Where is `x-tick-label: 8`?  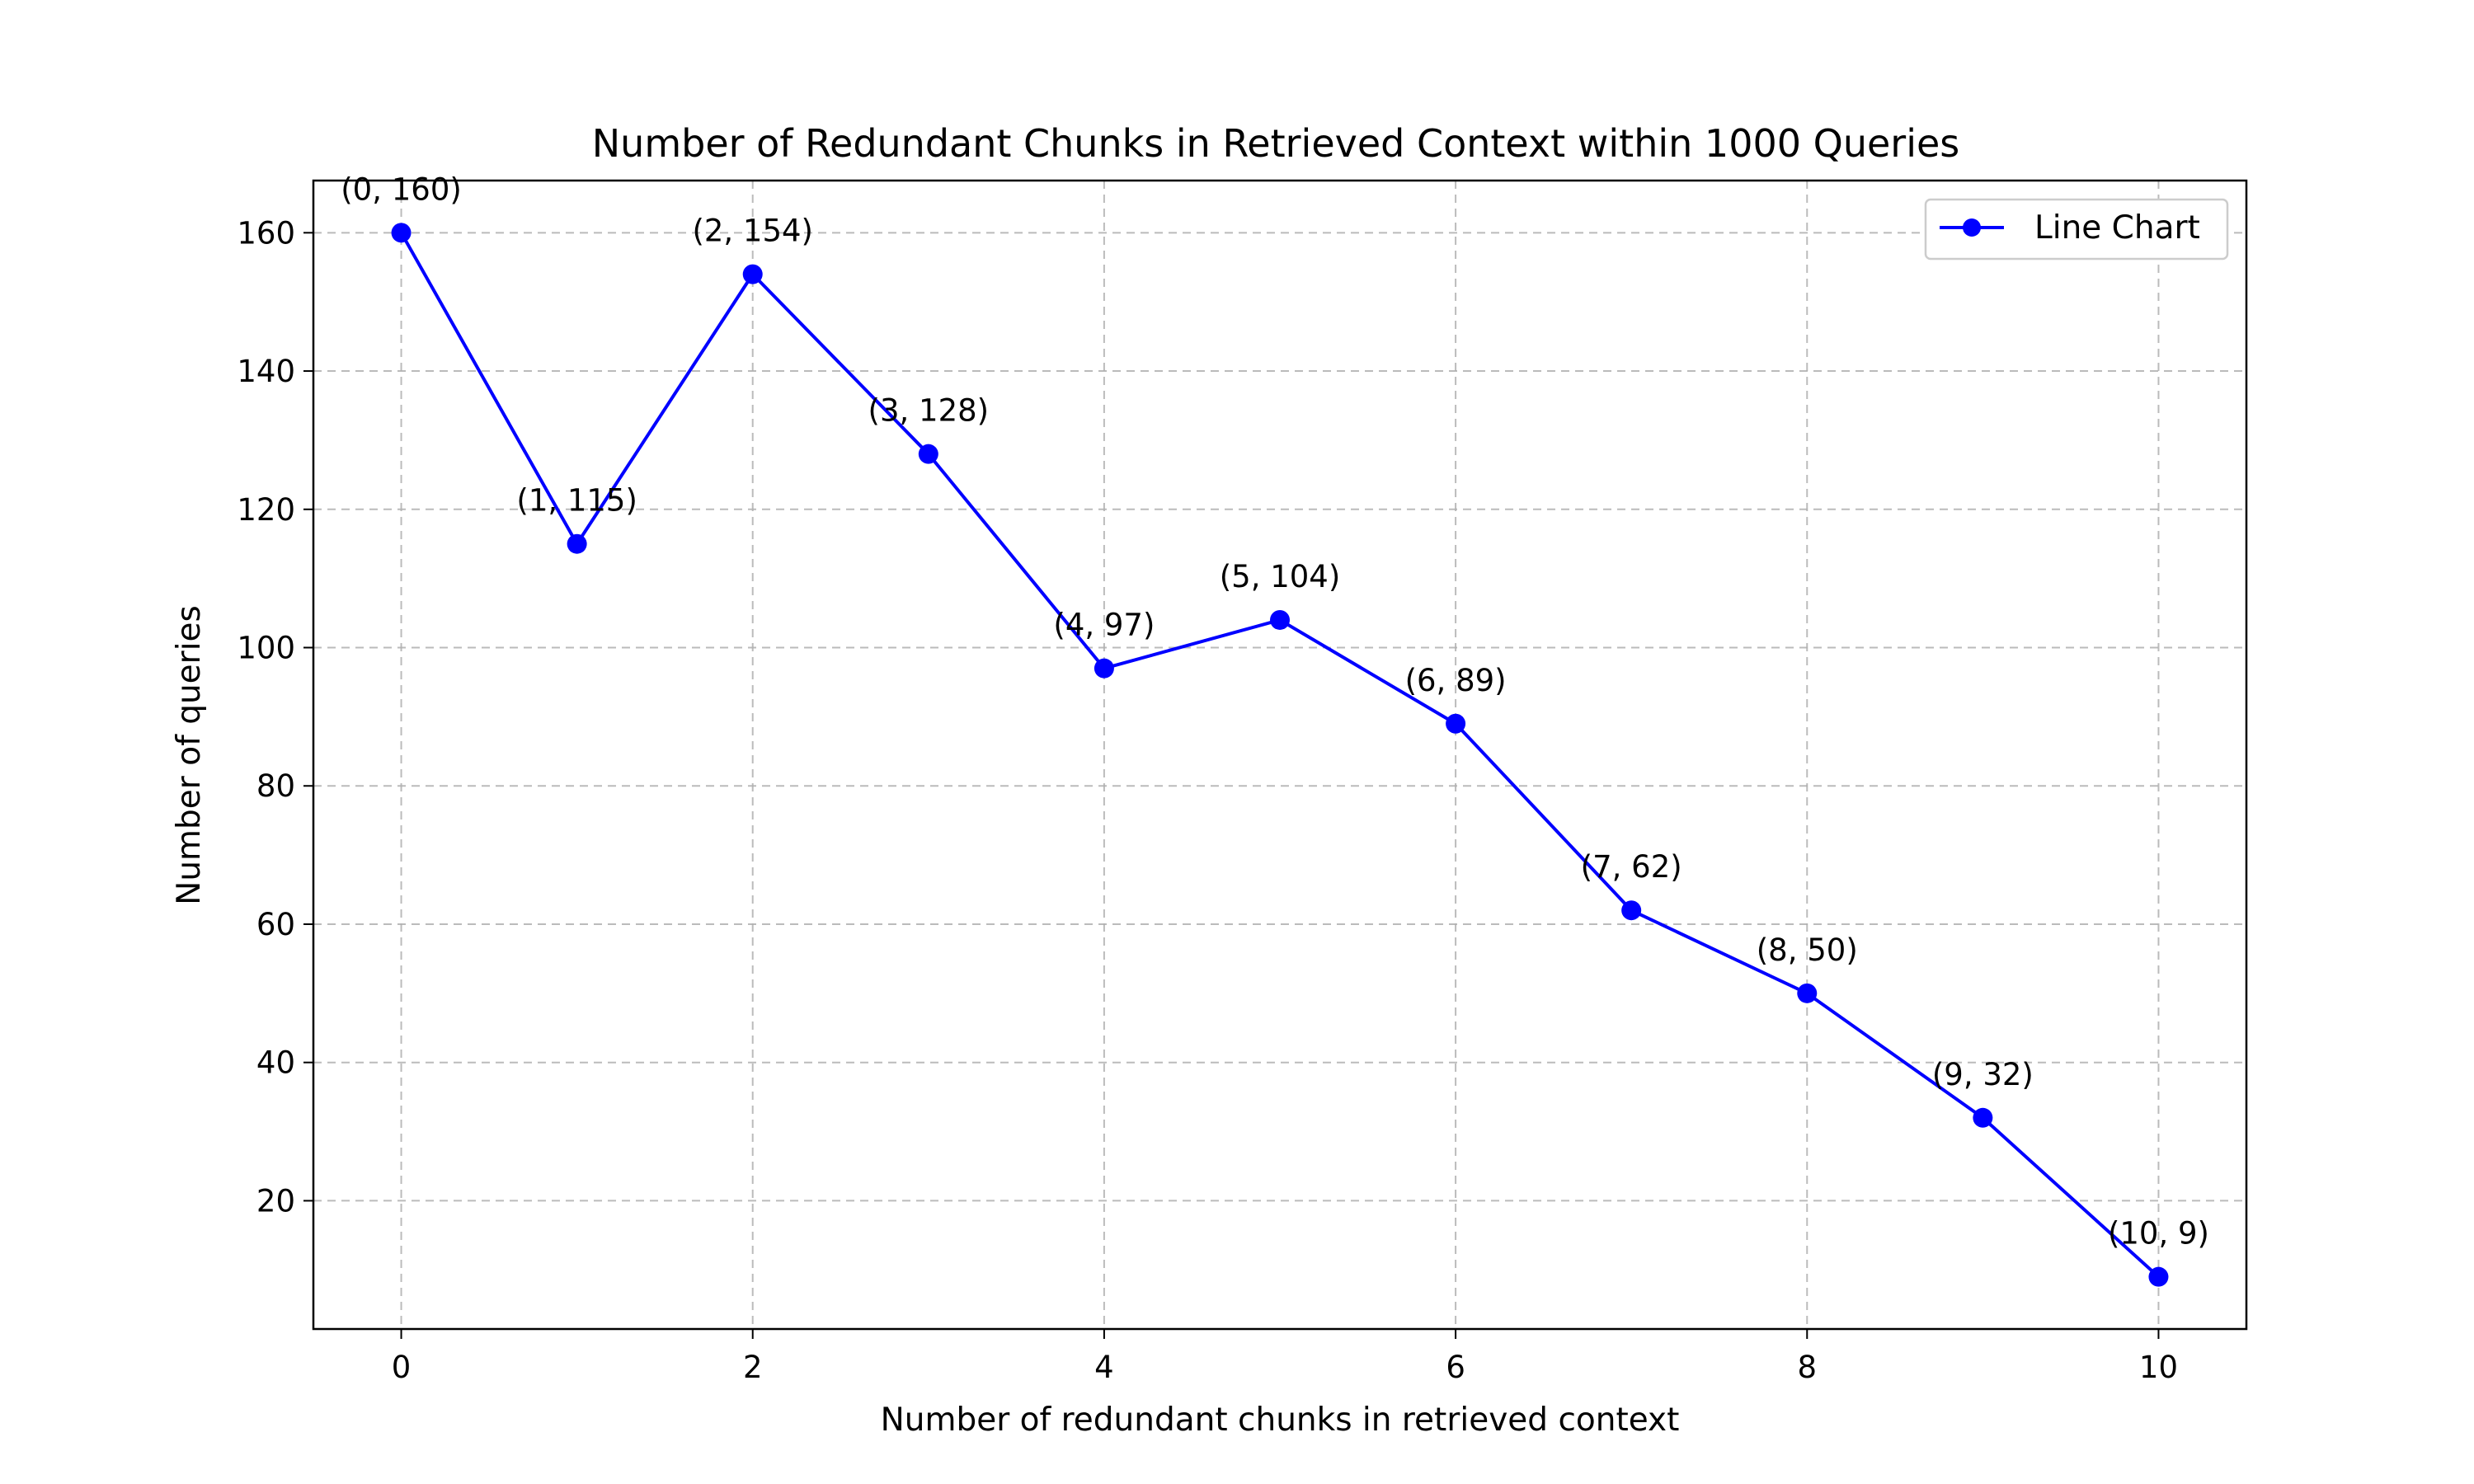 x-tick-label: 8 is located at coordinates (1807, 1367).